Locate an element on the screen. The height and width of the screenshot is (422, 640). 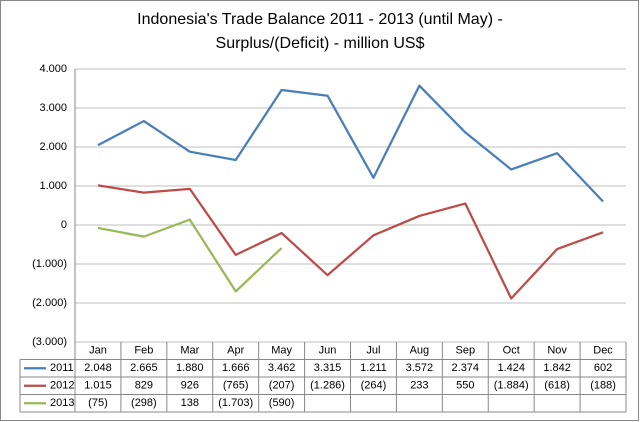
x-tick-label: Jun is located at coordinates (328, 351).